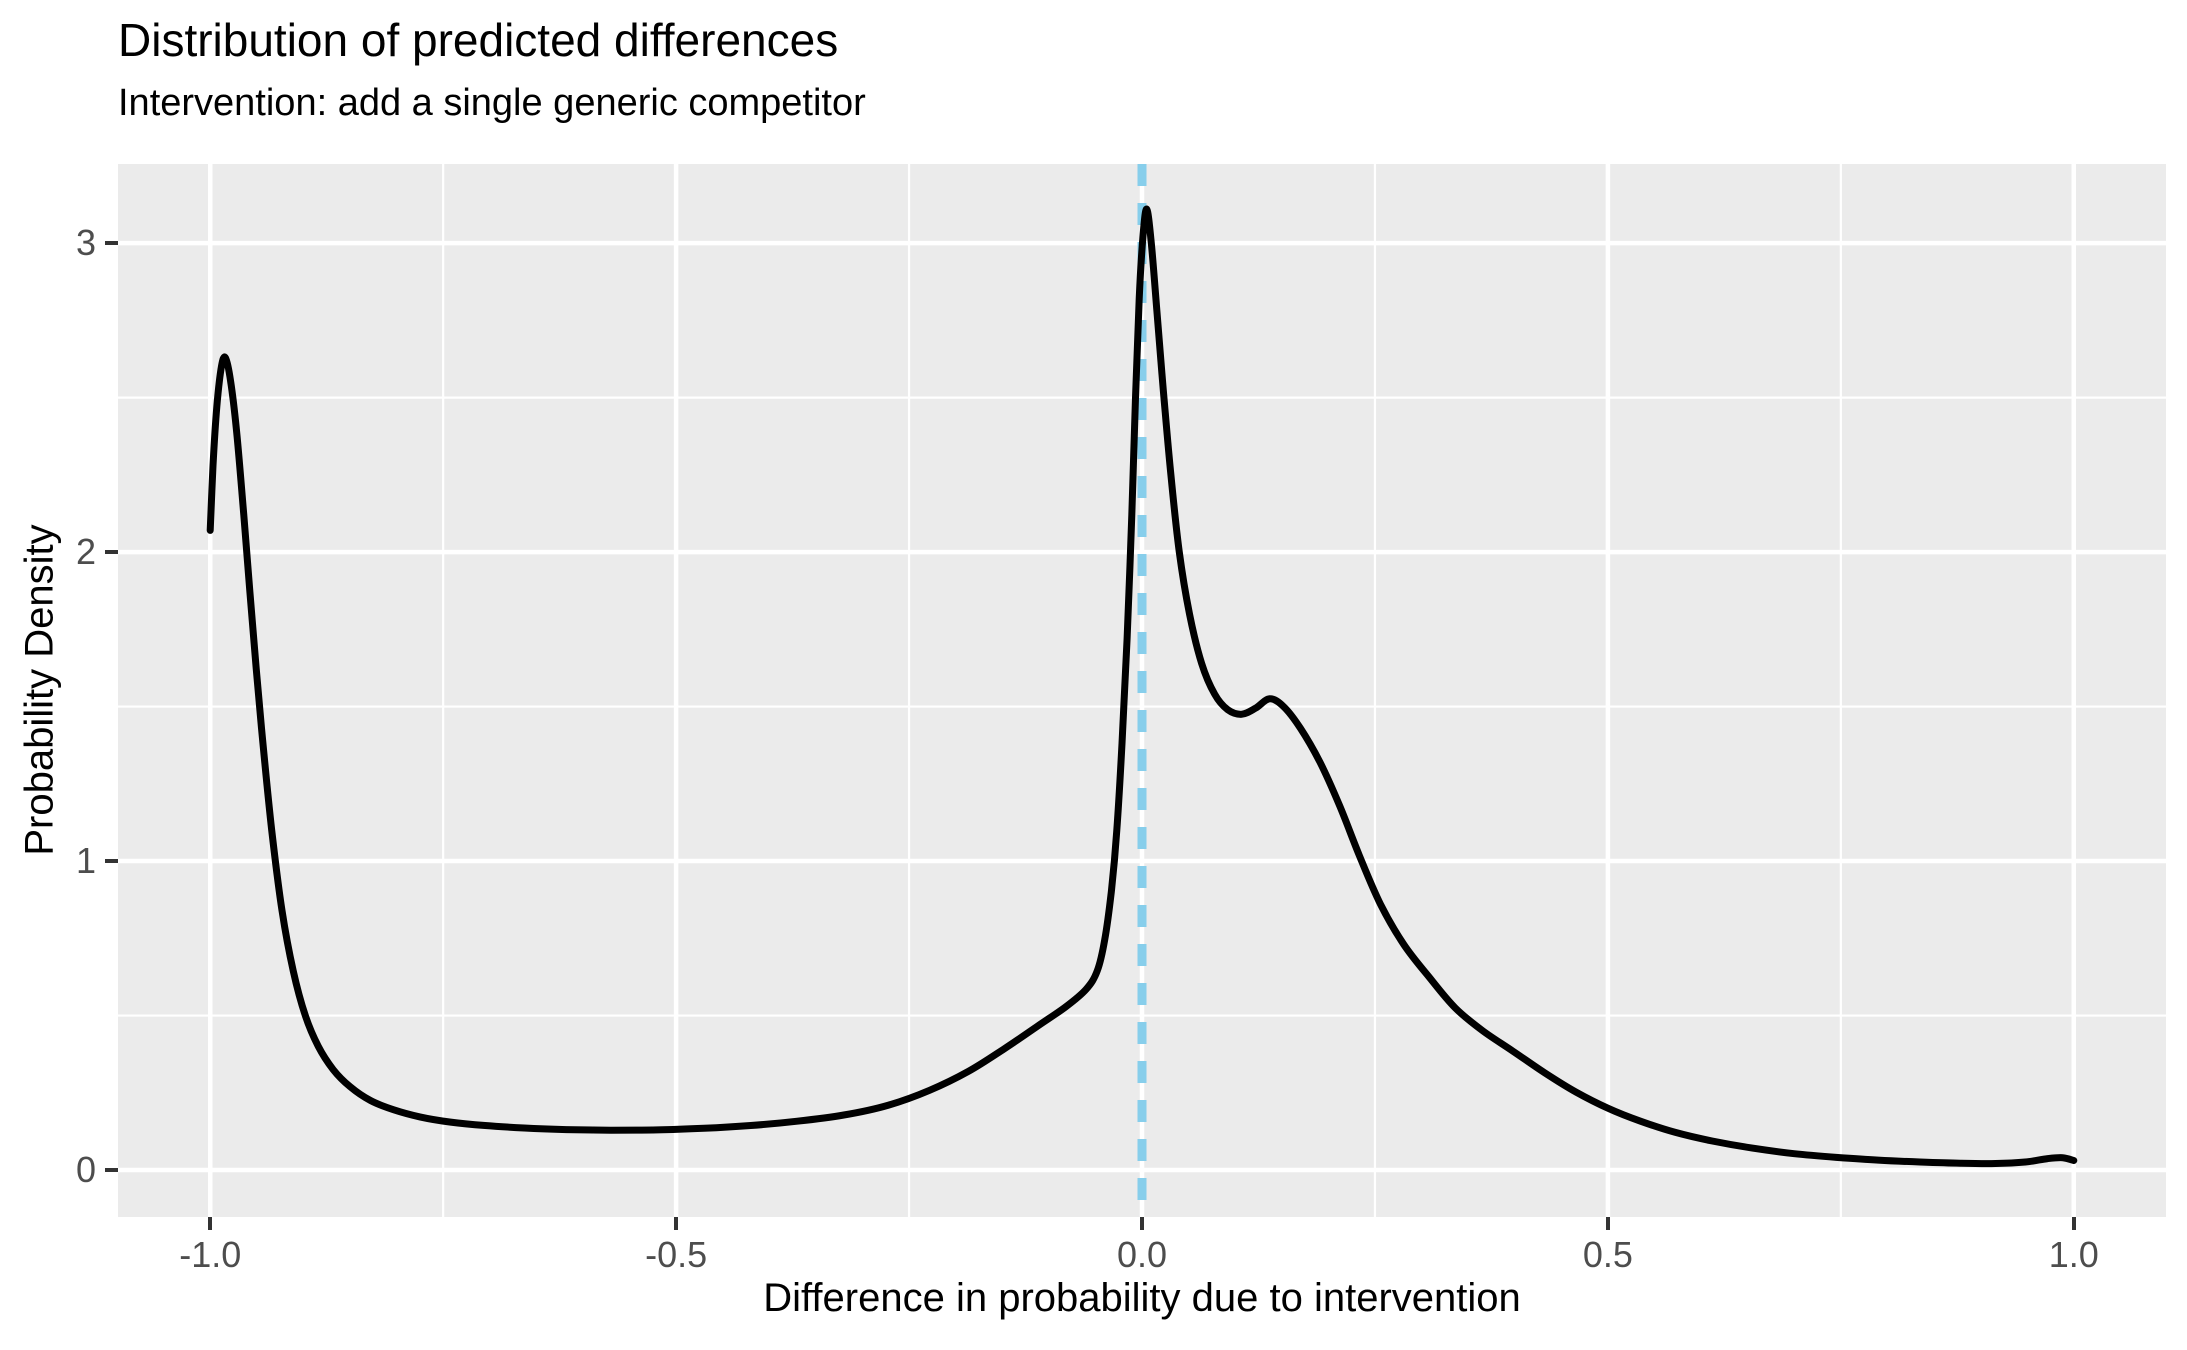 This screenshot has height=1350, width=2187. Describe the element at coordinates (85, 1170) in the screenshot. I see `y-tick-label: 0` at that location.